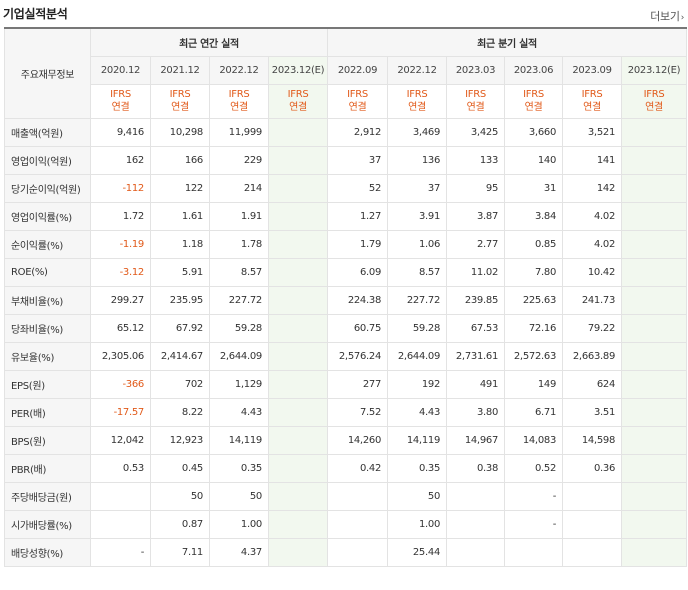 The height and width of the screenshot is (590, 688). What do you see at coordinates (417, 188) in the screenshot?
I see `cell-quarterly-1: 37` at bounding box center [417, 188].